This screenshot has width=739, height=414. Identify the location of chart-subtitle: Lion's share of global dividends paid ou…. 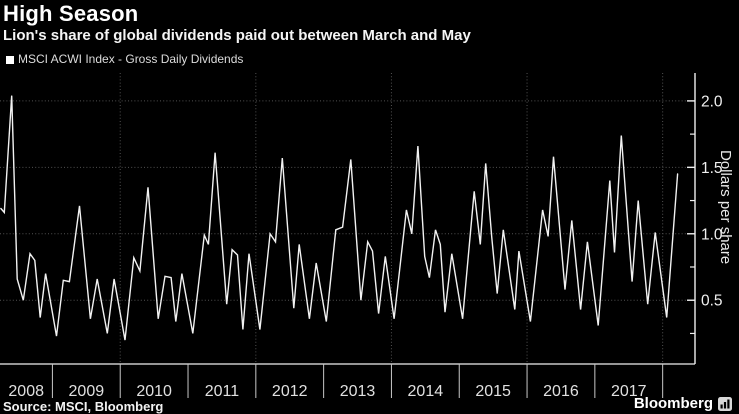
(237, 35).